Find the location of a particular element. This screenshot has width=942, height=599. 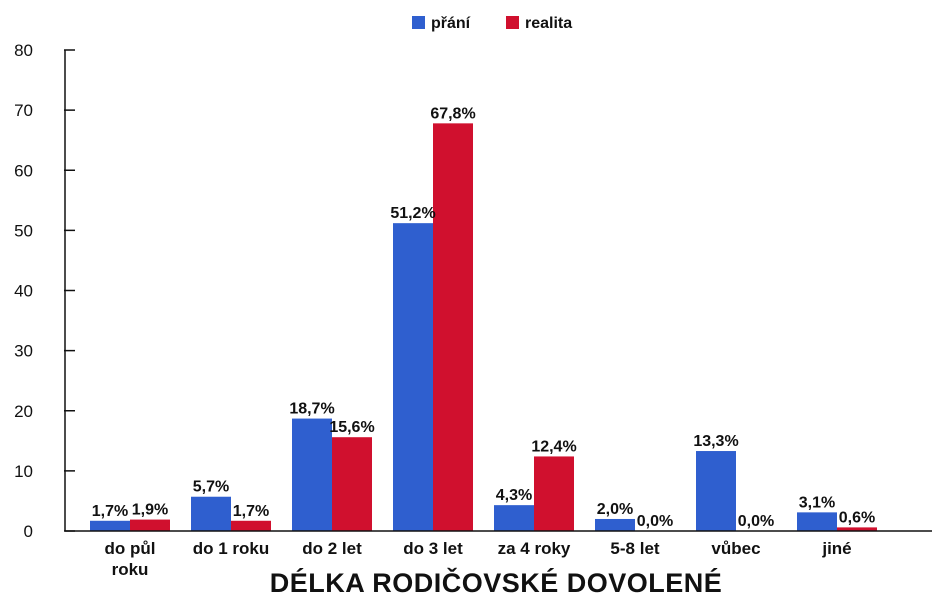

y-tick-label: 80 is located at coordinates (23, 50).